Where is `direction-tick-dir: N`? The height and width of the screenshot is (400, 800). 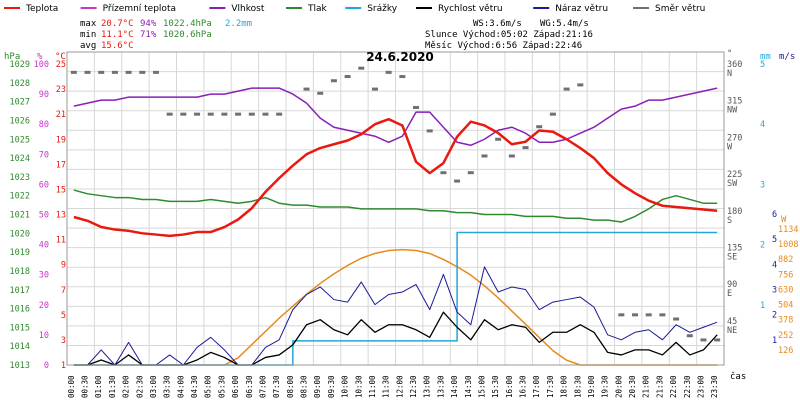
direction-tick-dir: N is located at coordinates (729, 74).